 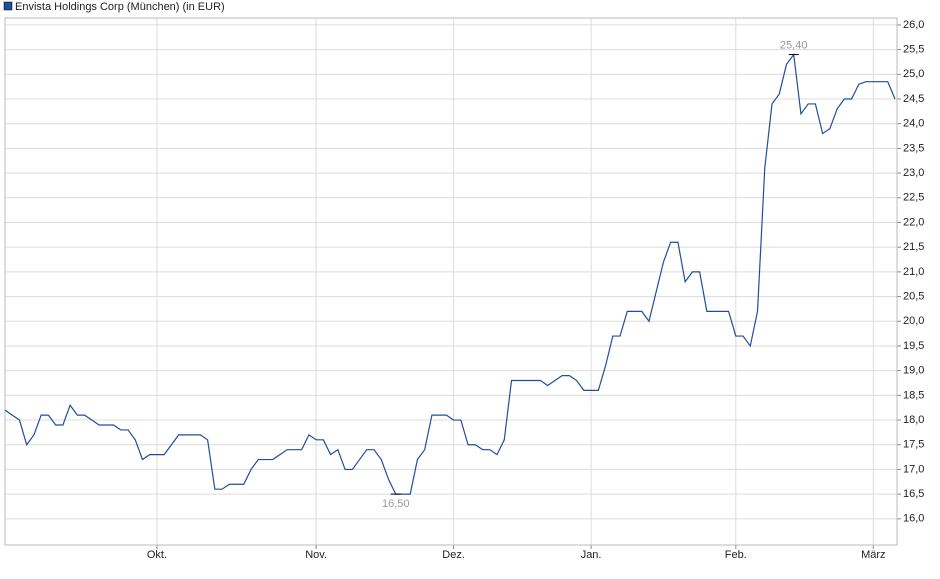 What do you see at coordinates (591, 555) in the screenshot?
I see `x-tick-label: Jan.` at bounding box center [591, 555].